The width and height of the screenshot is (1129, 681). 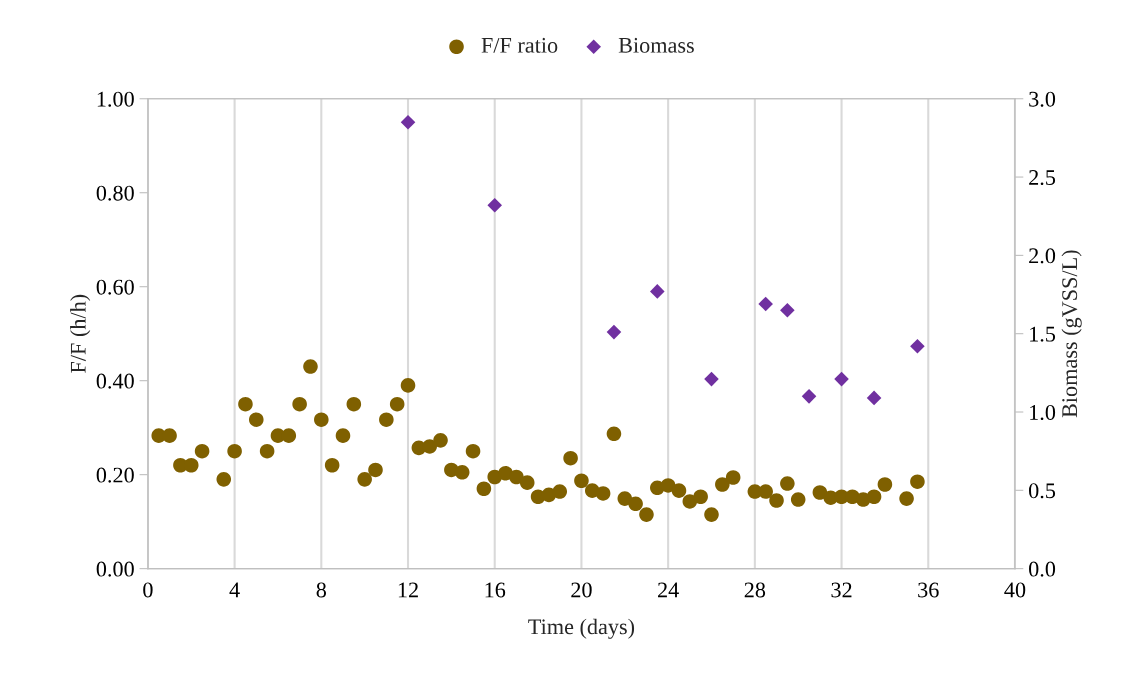 What do you see at coordinates (1043, 334) in the screenshot?
I see `y2-tick-label: 1.5` at bounding box center [1043, 334].